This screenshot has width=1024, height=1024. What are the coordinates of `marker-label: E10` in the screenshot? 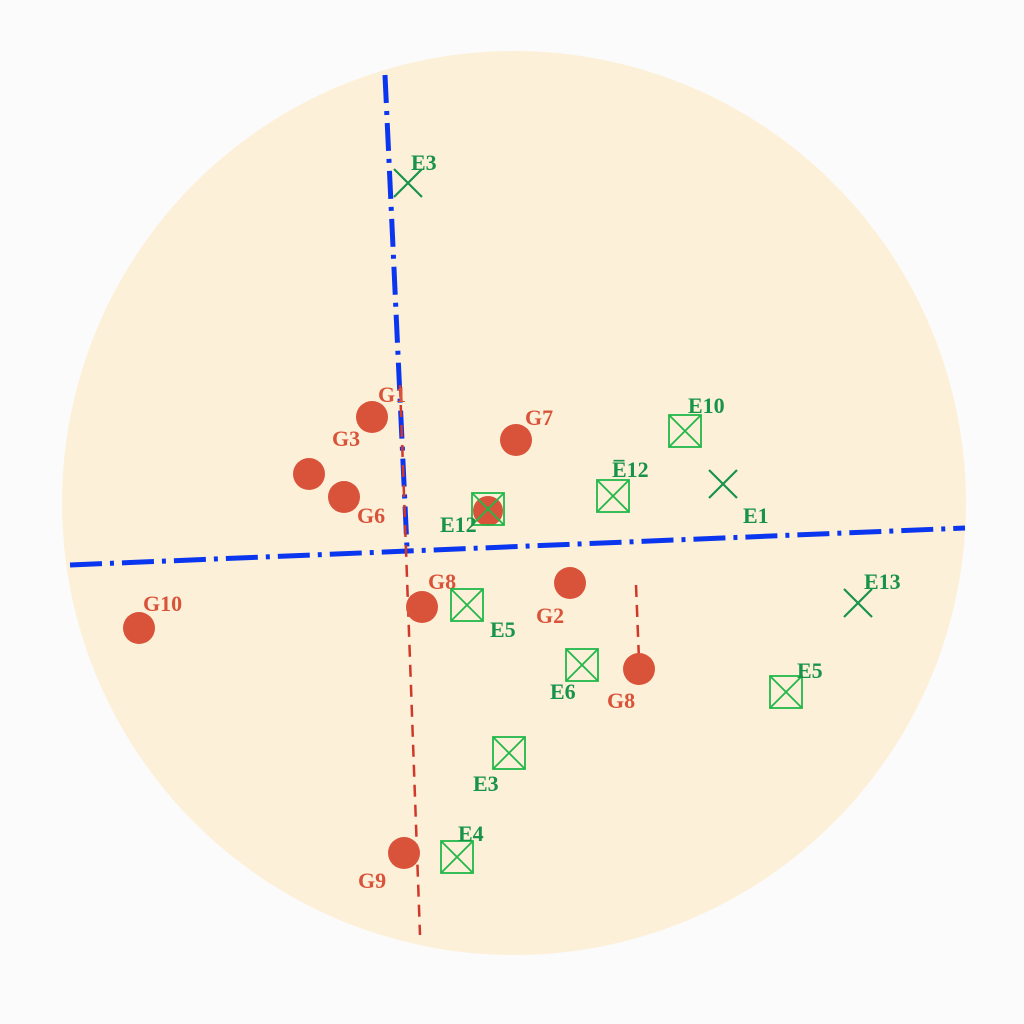 It's located at (706, 405).